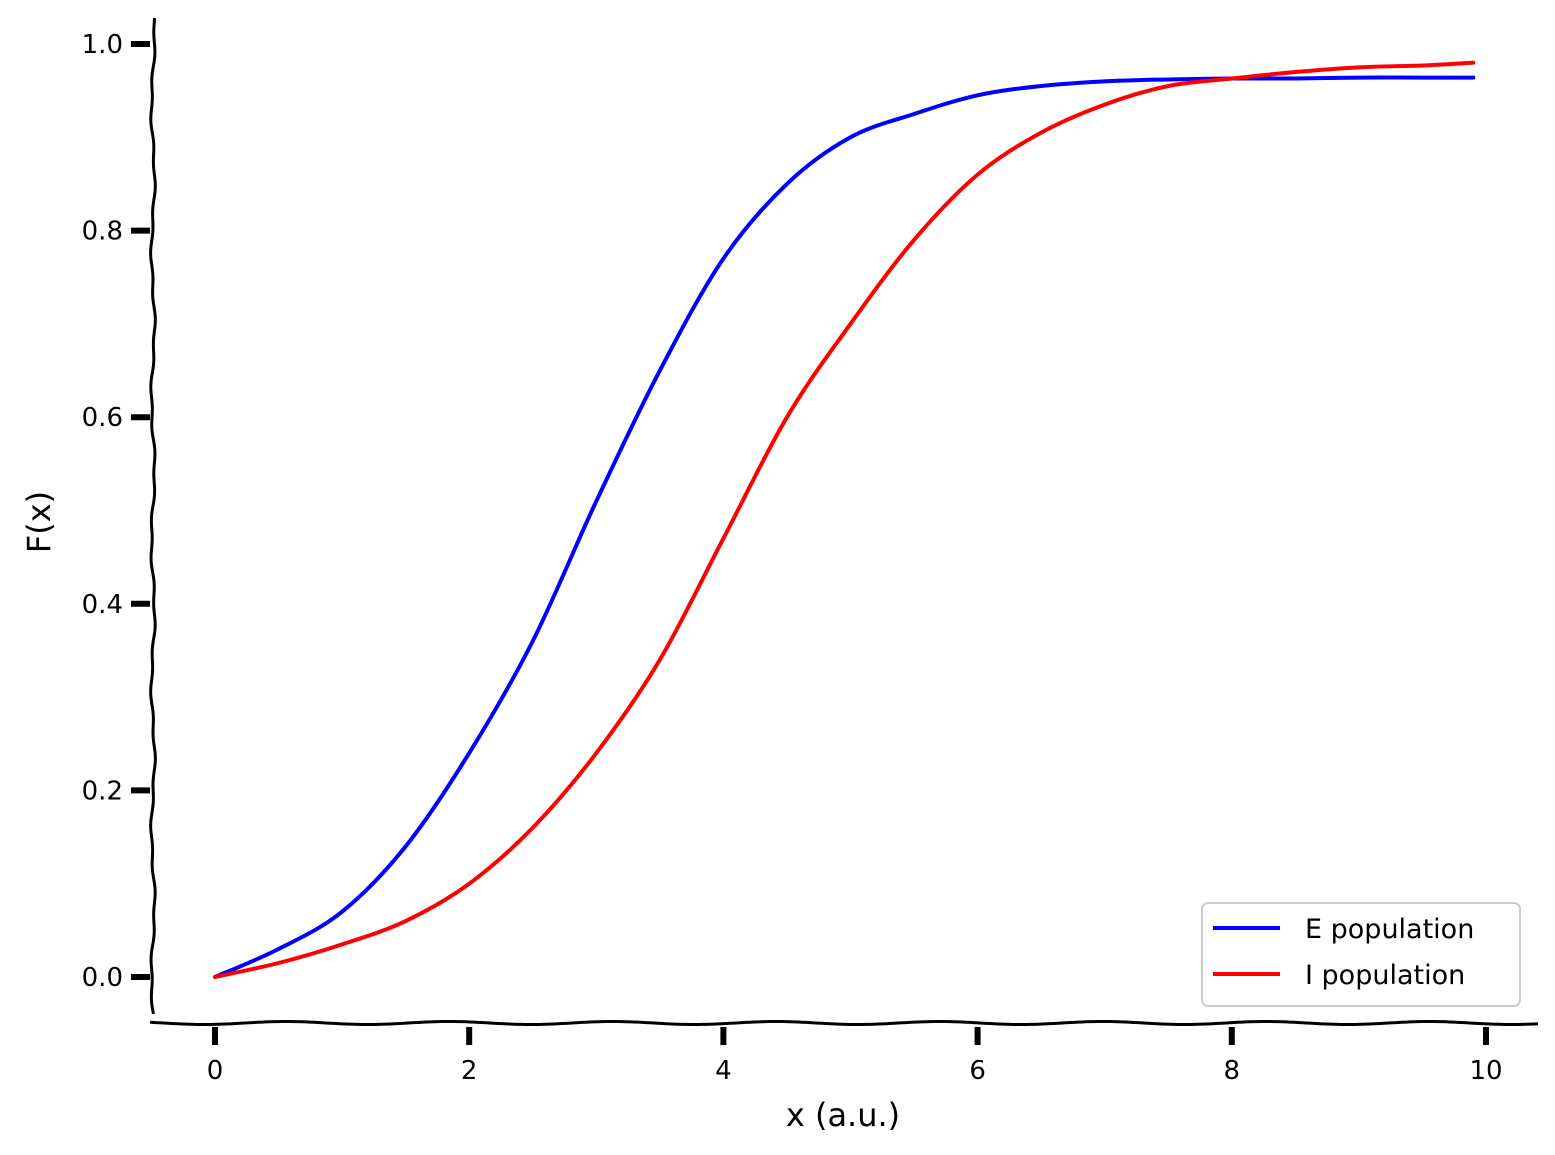 This screenshot has height=1155, width=1555. I want to click on legend-label: E population, so click(1389, 929).